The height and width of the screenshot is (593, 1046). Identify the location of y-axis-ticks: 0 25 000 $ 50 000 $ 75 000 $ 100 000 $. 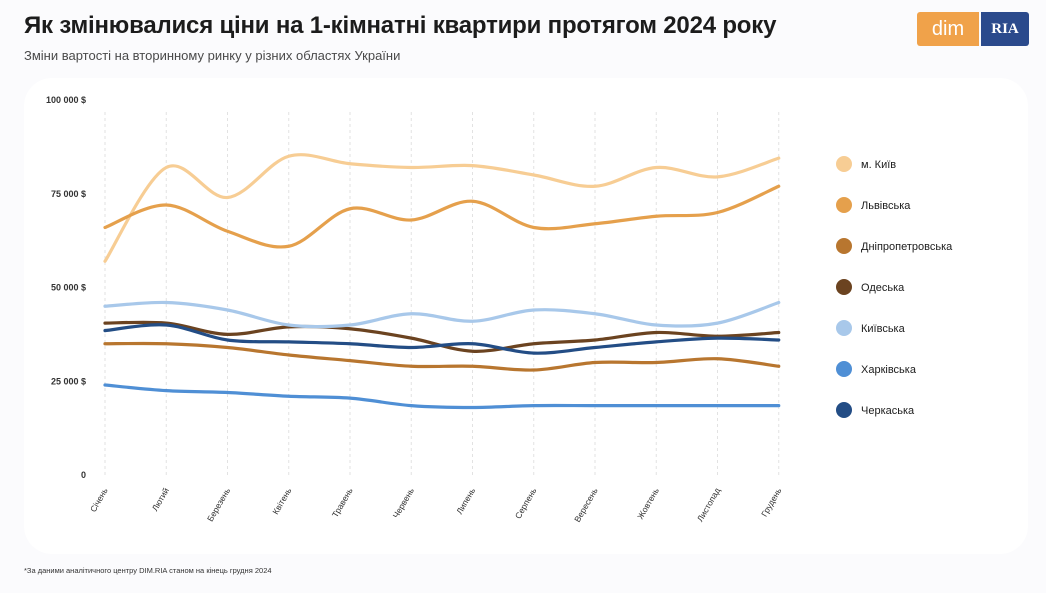
(66, 287).